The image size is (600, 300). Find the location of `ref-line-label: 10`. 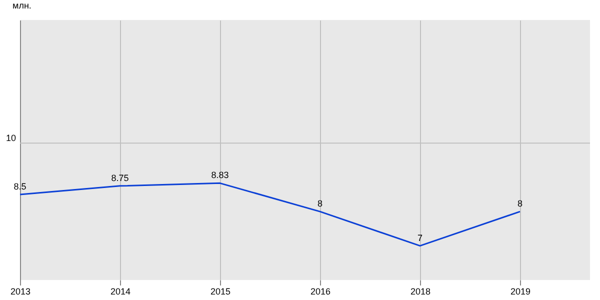

ref-line-label: 10 is located at coordinates (11, 138).